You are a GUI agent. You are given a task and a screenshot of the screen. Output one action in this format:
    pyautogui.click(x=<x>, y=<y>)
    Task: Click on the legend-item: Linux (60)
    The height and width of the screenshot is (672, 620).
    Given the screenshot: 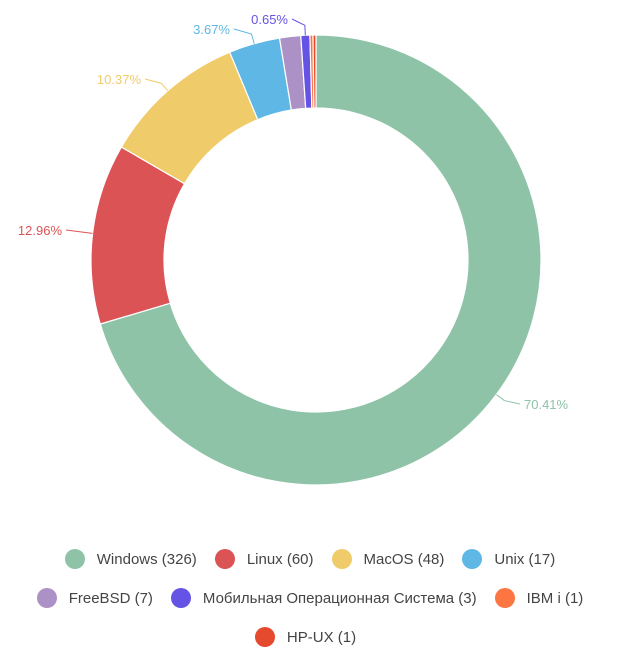 What is the action you would take?
    pyautogui.click(x=264, y=559)
    